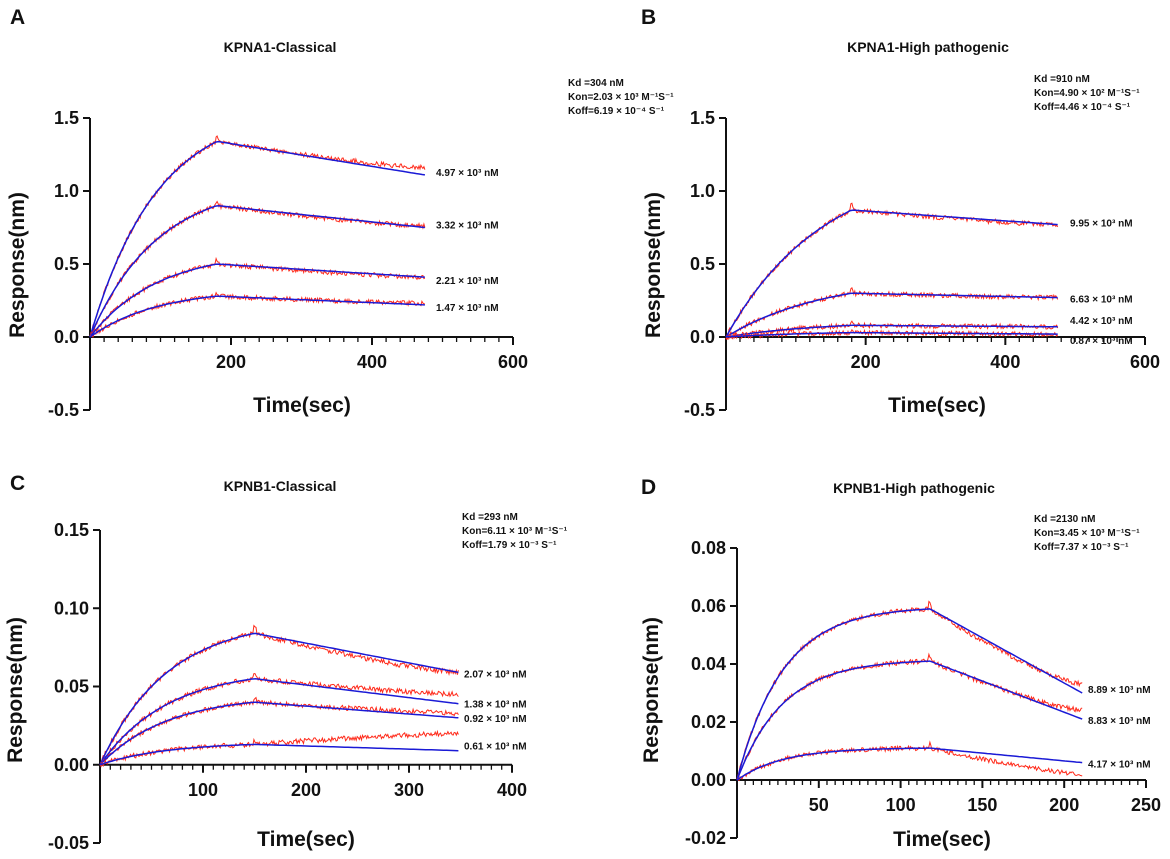 The height and width of the screenshot is (859, 1170). What do you see at coordinates (495, 705) in the screenshot?
I see `concentration-label: 1.38 × 10³ nM` at bounding box center [495, 705].